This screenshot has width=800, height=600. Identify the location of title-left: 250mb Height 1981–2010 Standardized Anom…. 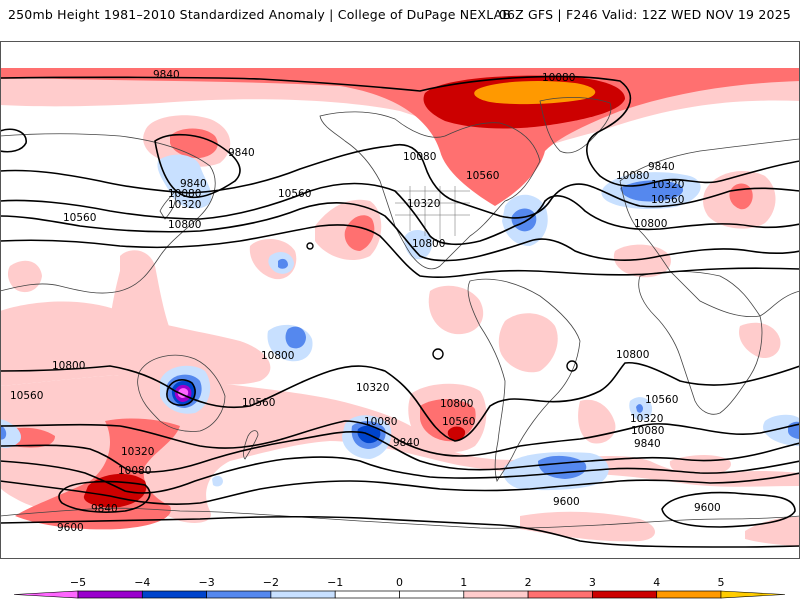
(260, 14).